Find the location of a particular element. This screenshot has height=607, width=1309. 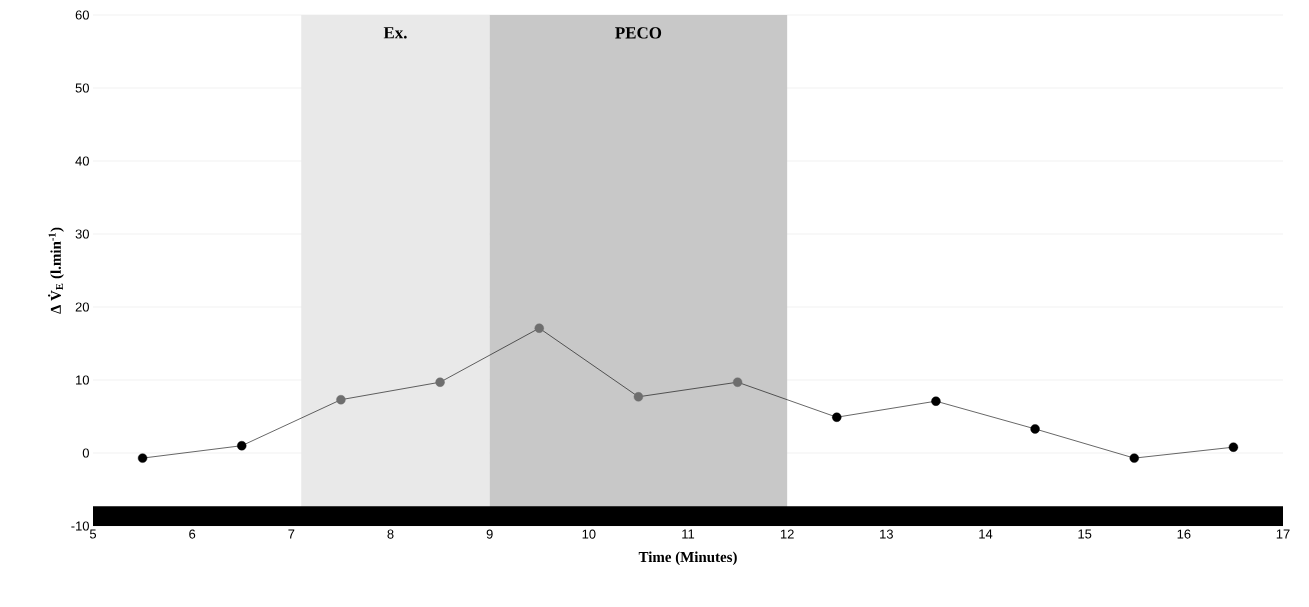

band-label: PECO is located at coordinates (638, 33).